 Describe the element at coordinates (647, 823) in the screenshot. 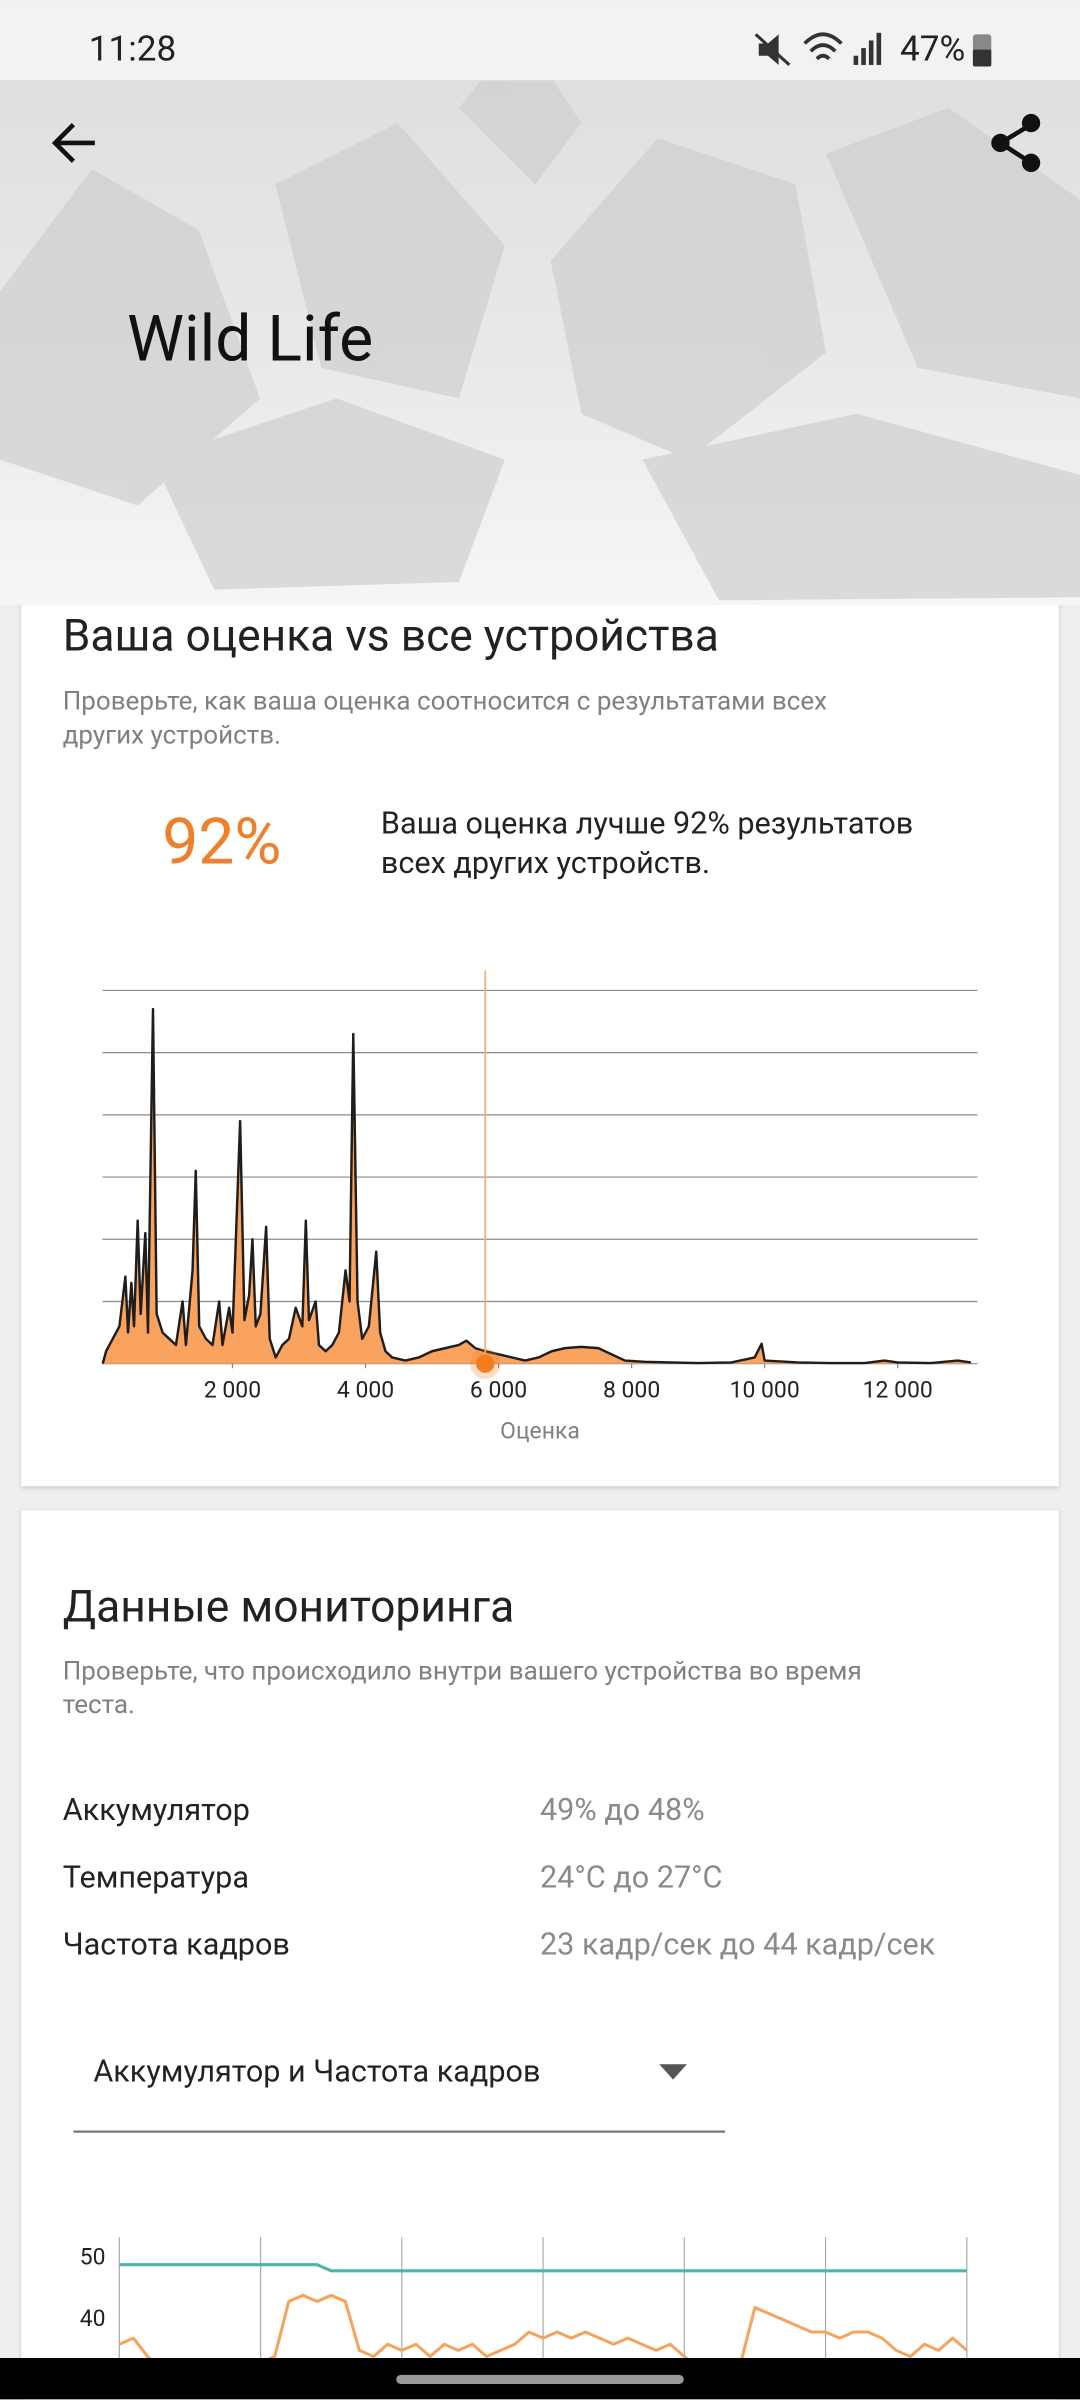

I see `percentile-description: Ваша оценка лучше 92% результатов` at that location.